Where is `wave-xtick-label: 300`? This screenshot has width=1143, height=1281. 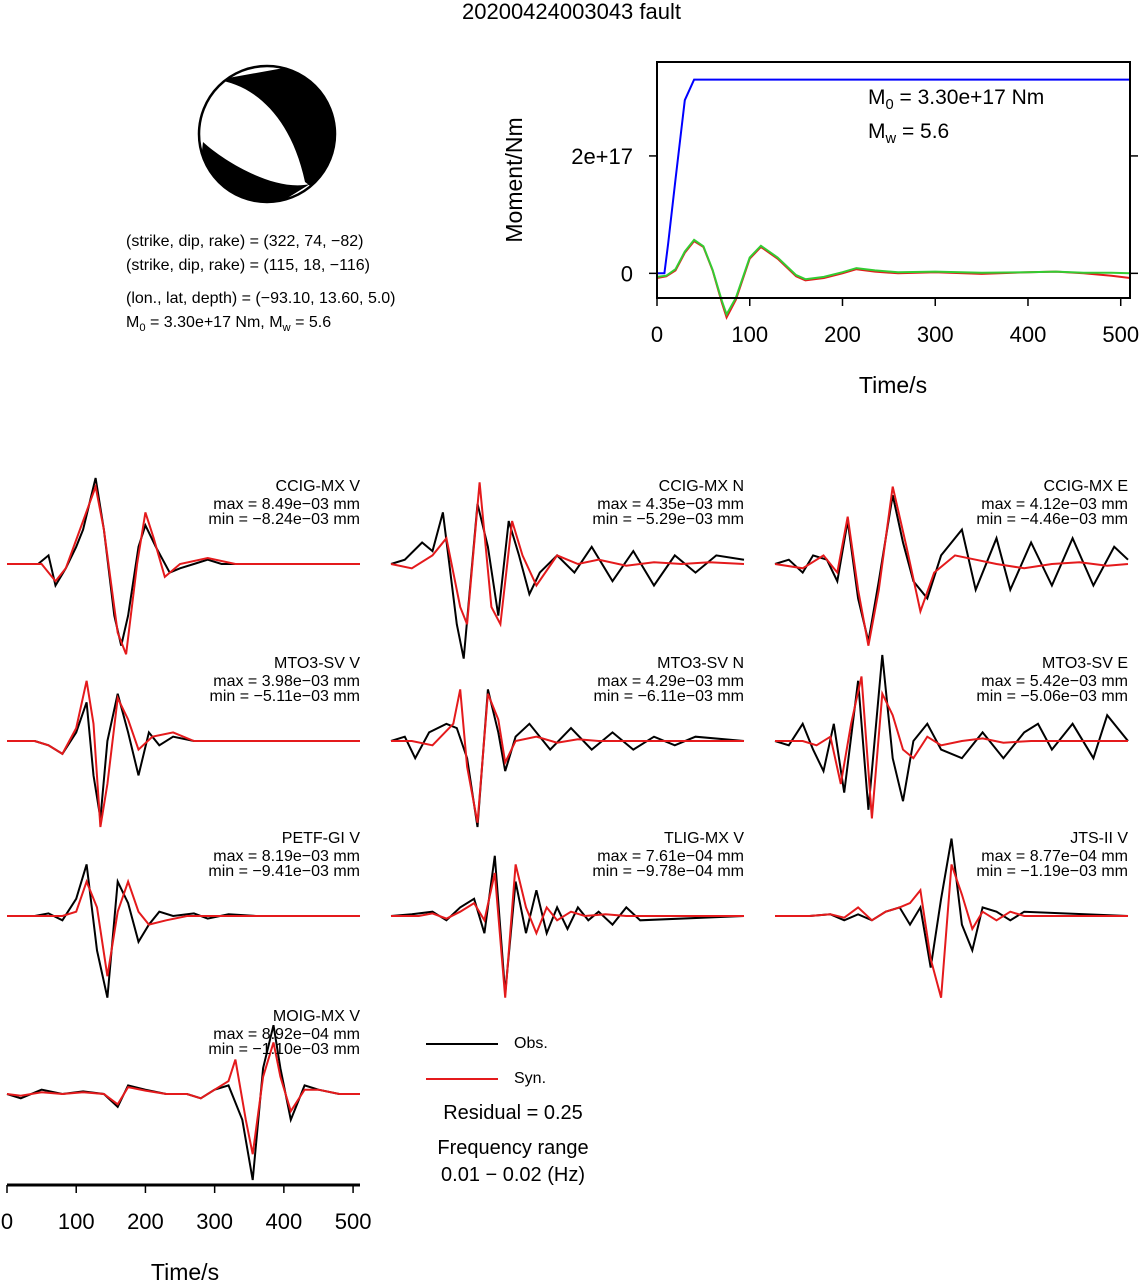 wave-xtick-label: 300 is located at coordinates (214, 1221).